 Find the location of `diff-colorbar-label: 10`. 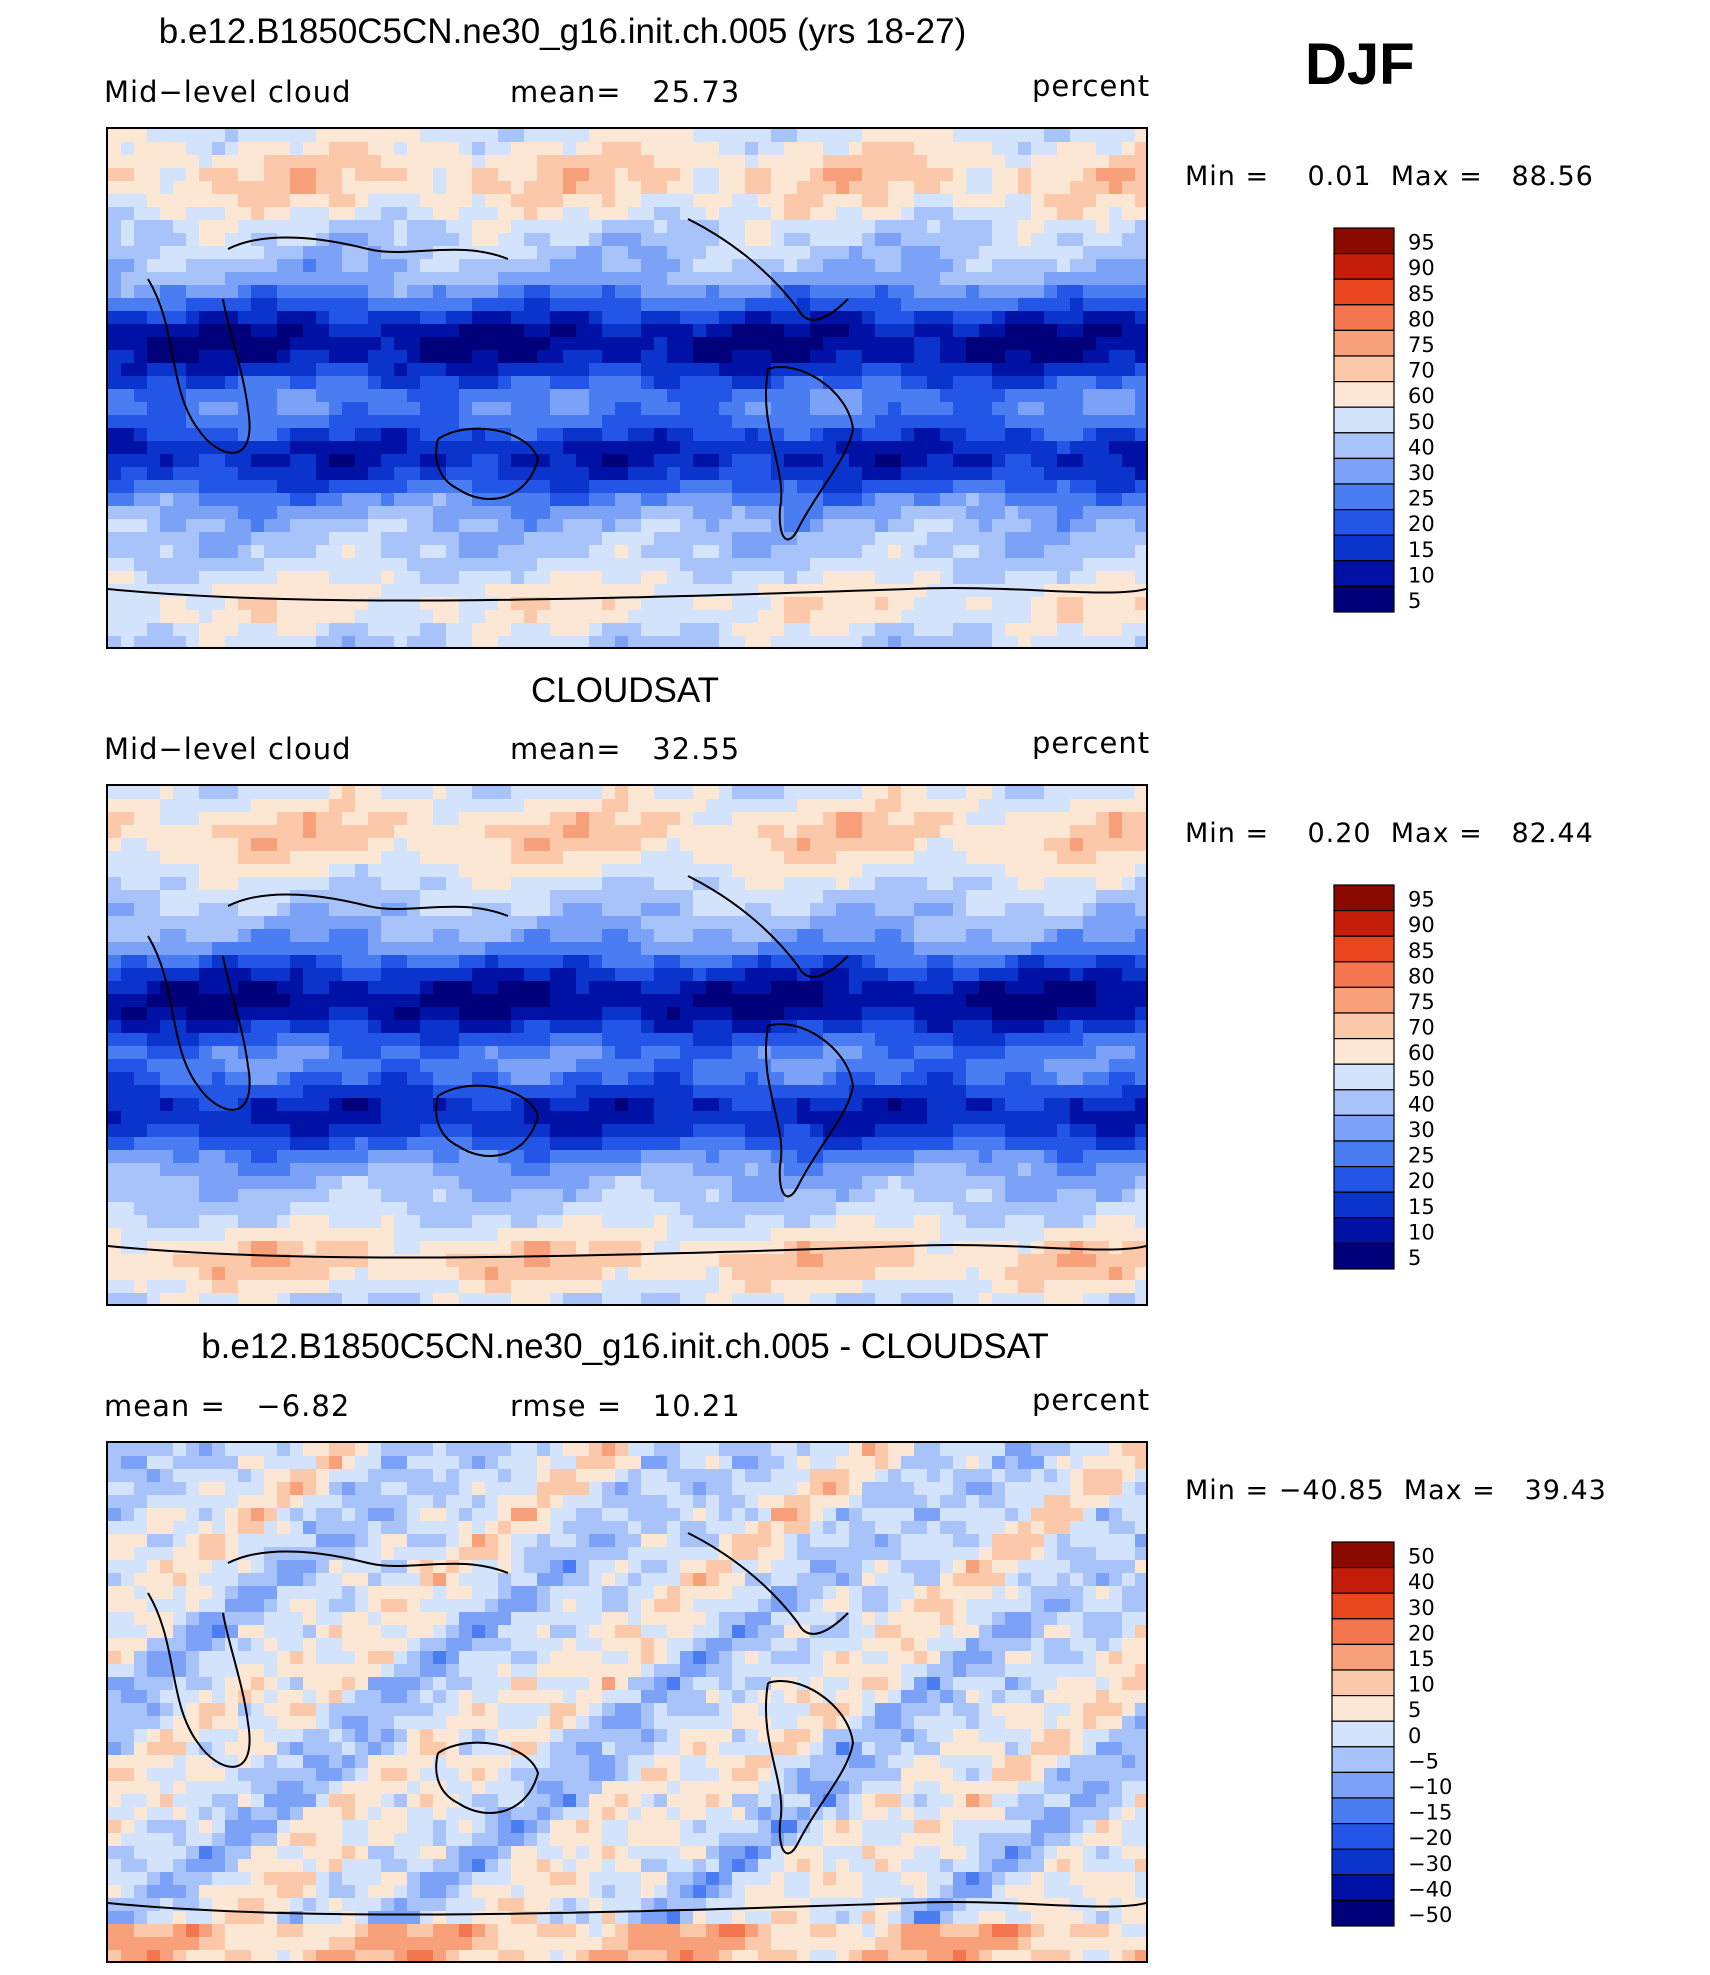

diff-colorbar-label: 10 is located at coordinates (1421, 1685).